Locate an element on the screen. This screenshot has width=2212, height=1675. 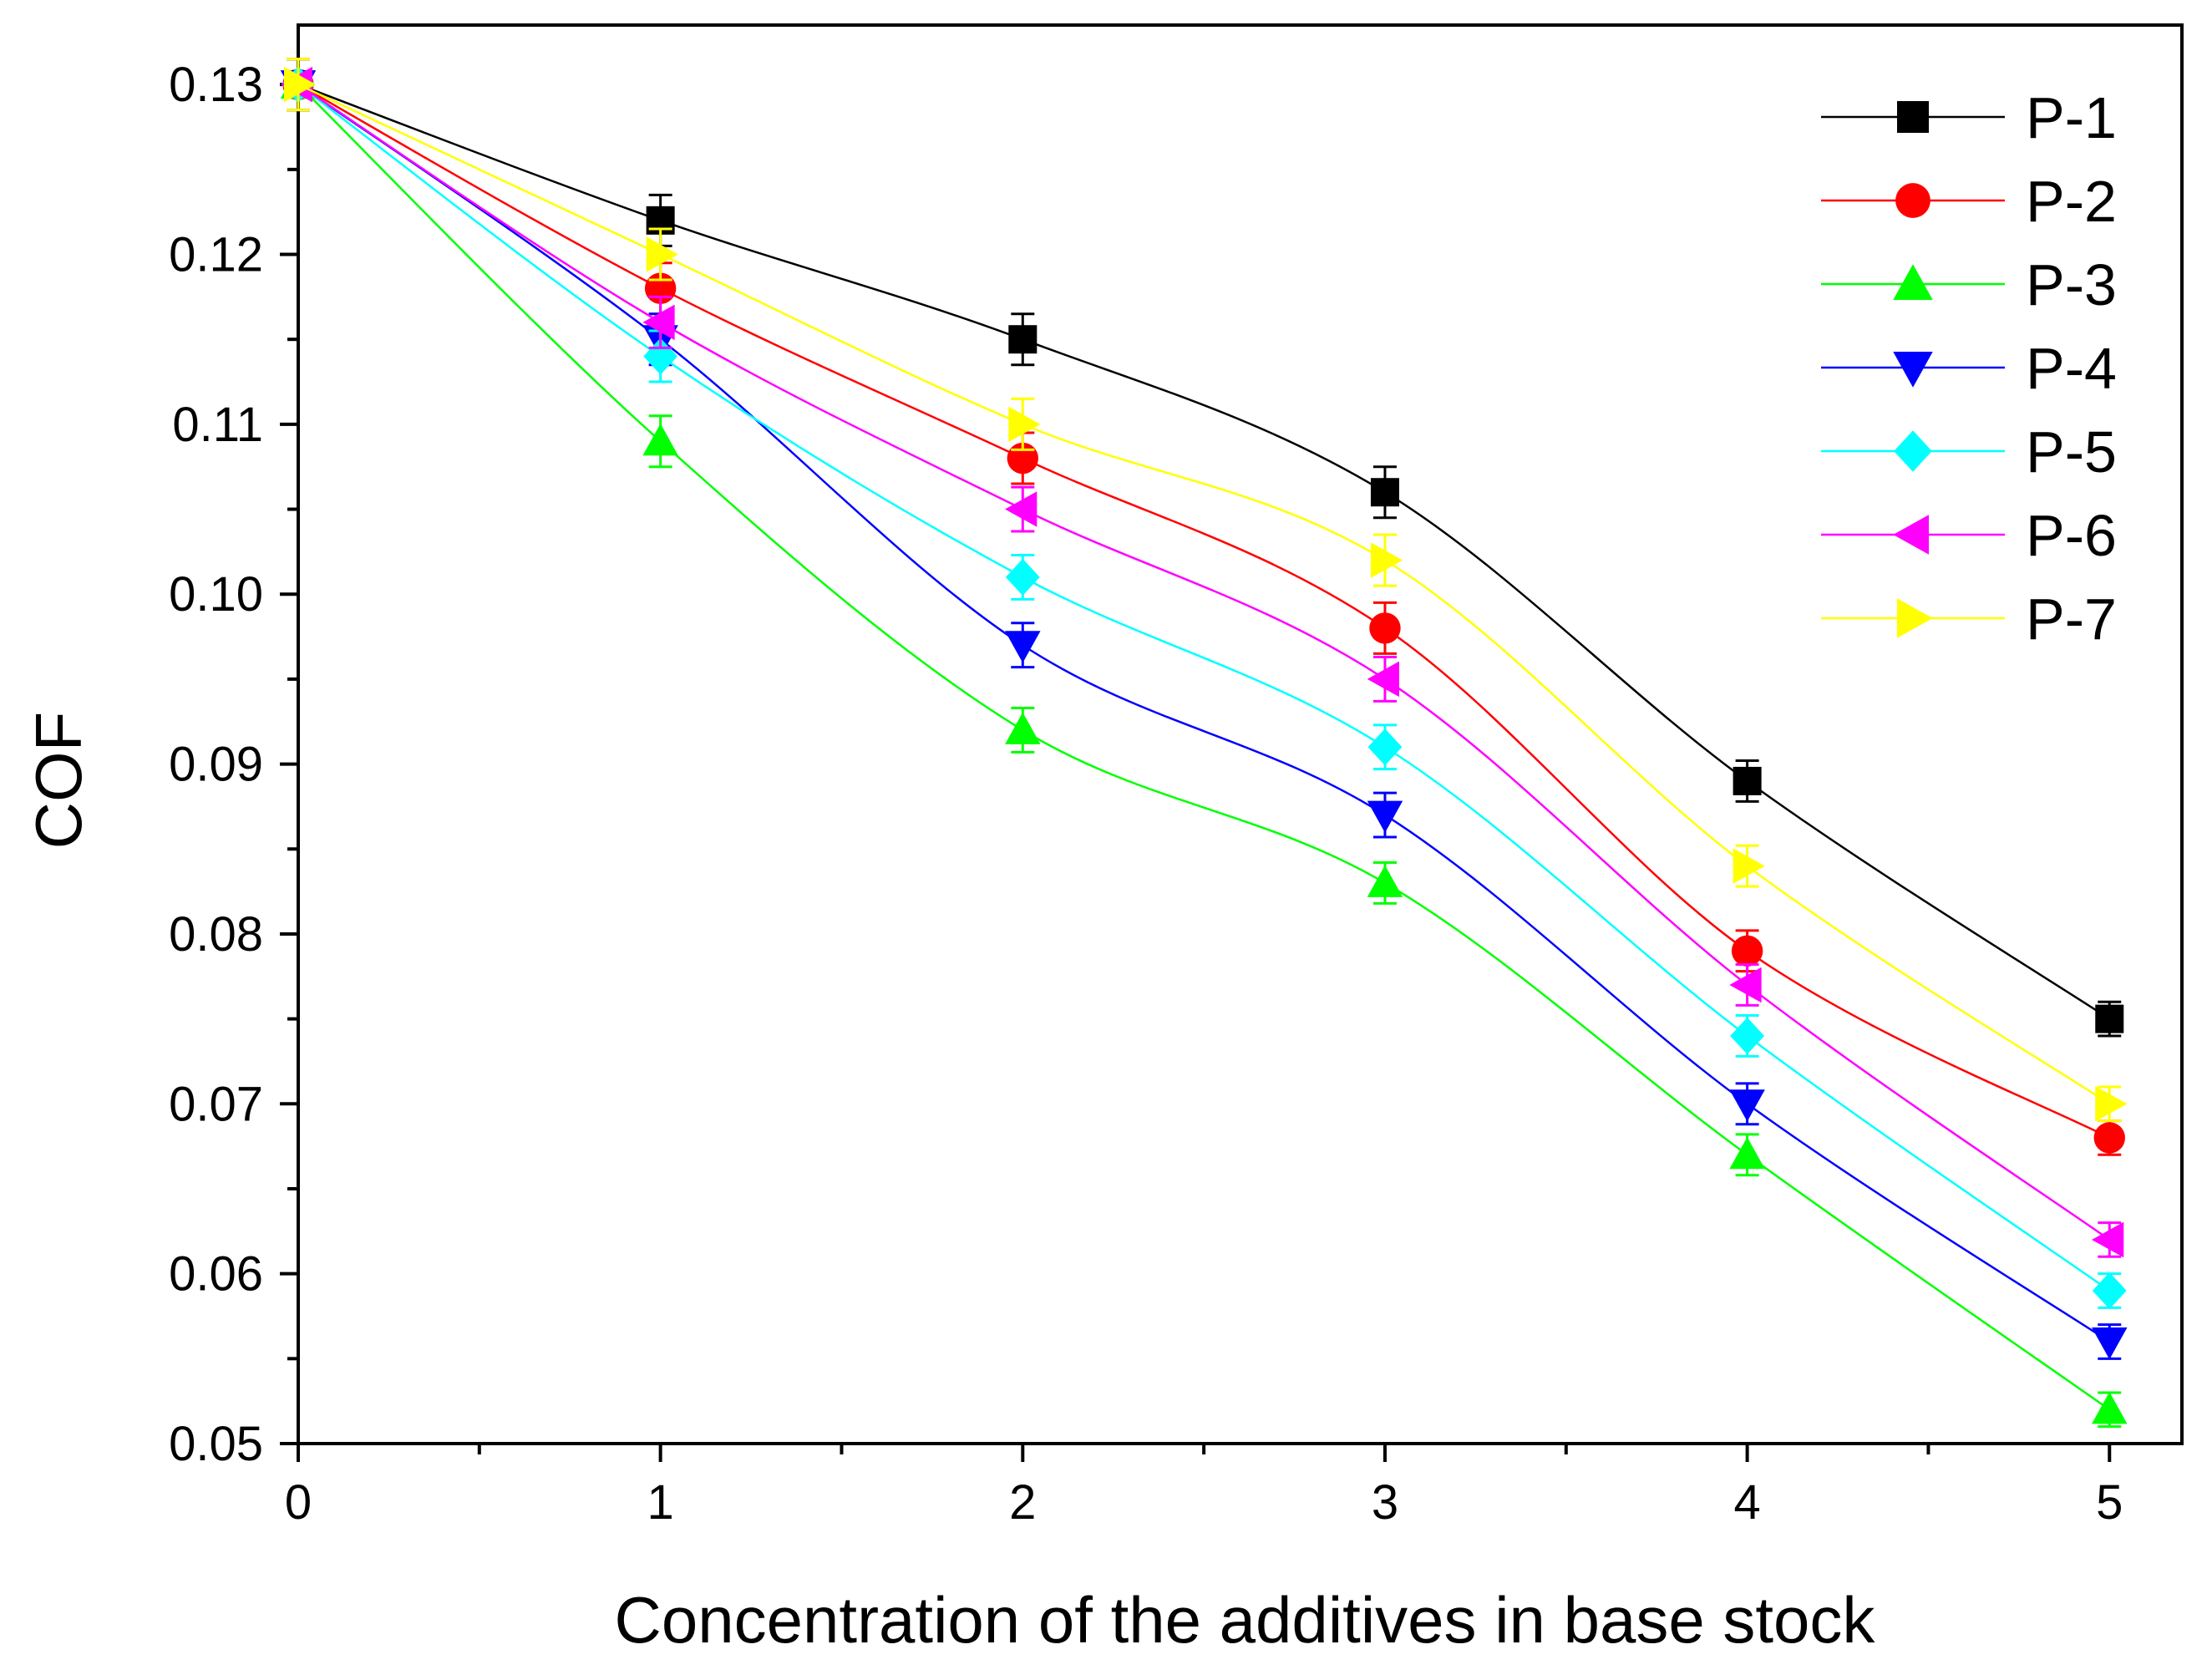
y-tick-label: 0.09 is located at coordinates (216, 765).